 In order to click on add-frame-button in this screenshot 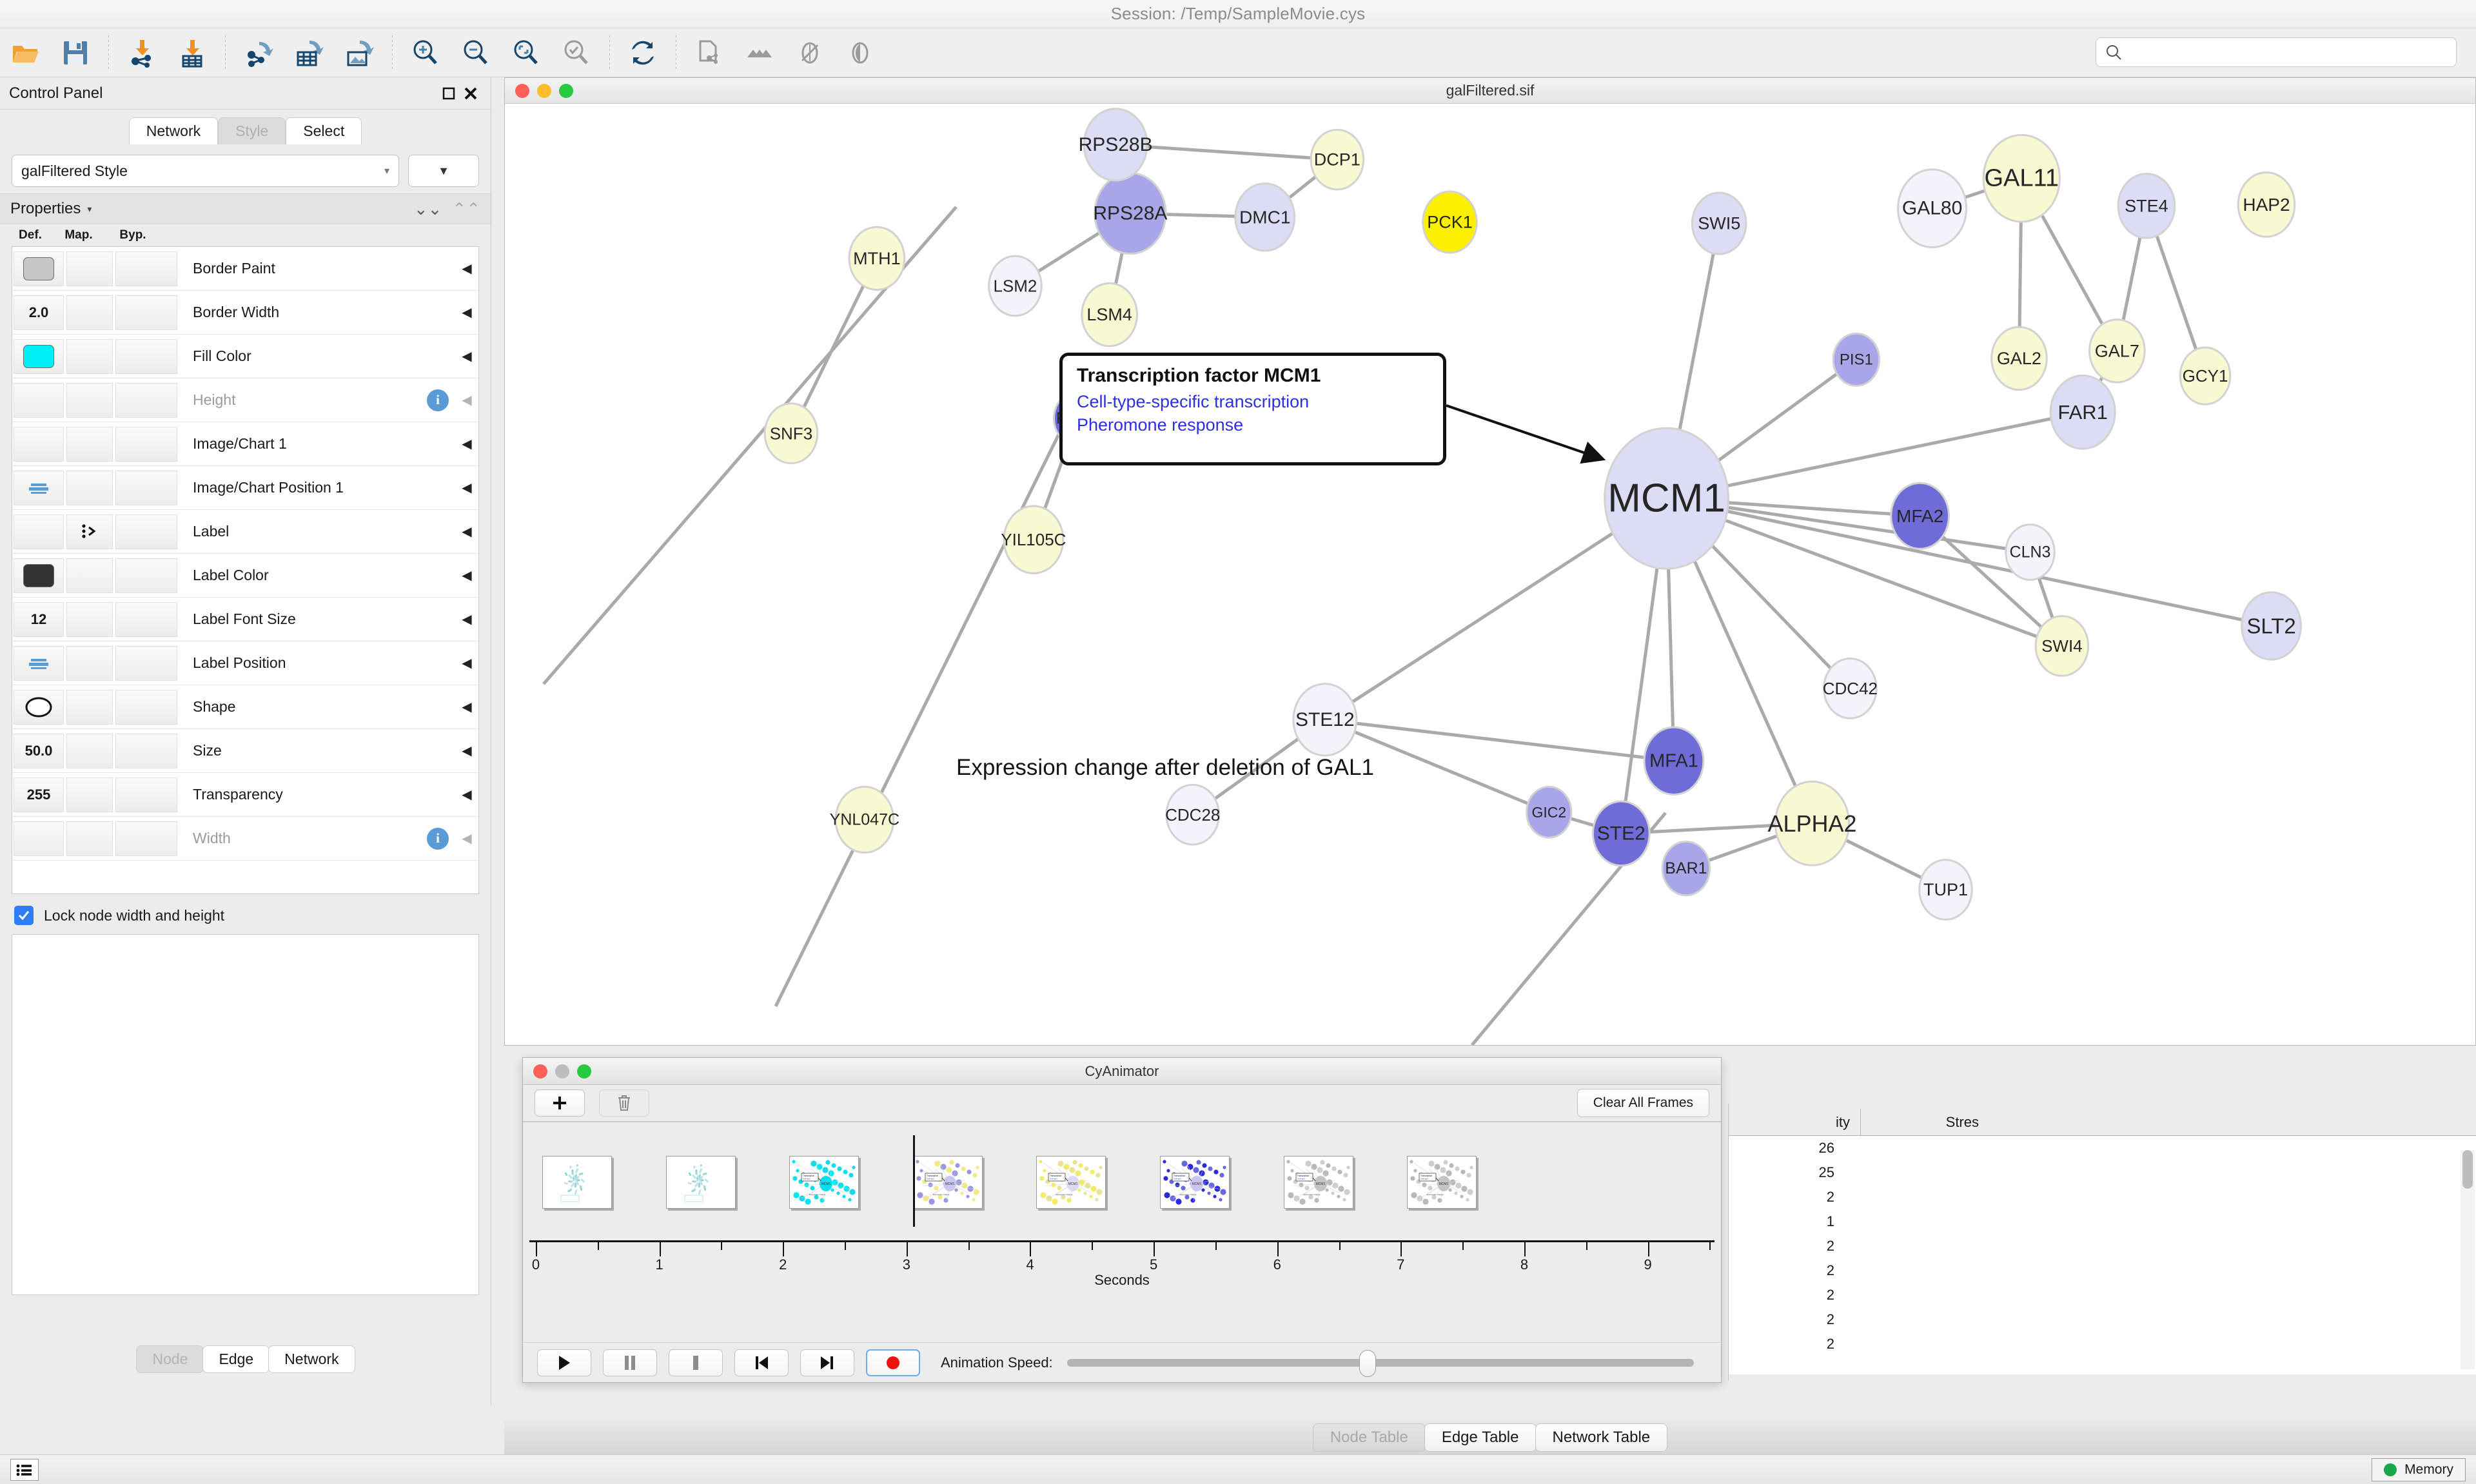, I will do `click(560, 1103)`.